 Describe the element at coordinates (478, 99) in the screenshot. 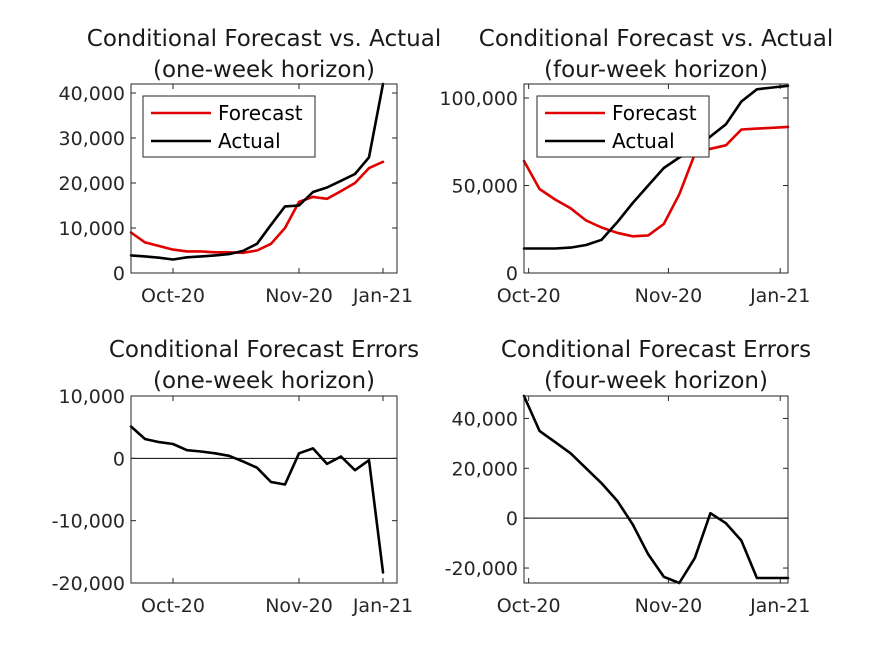

I see `y-tick-label: 100,000` at that location.